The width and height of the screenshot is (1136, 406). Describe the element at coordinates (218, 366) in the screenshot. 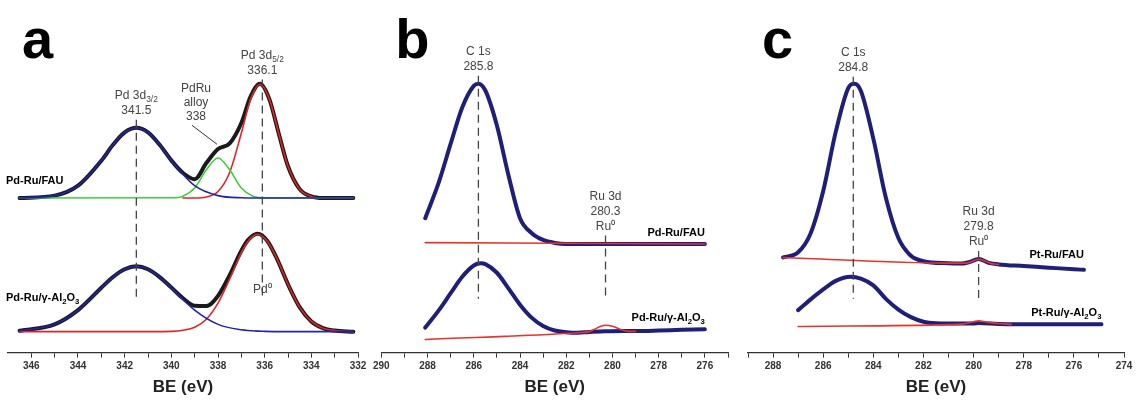

I see `x-tick-label: 338` at that location.